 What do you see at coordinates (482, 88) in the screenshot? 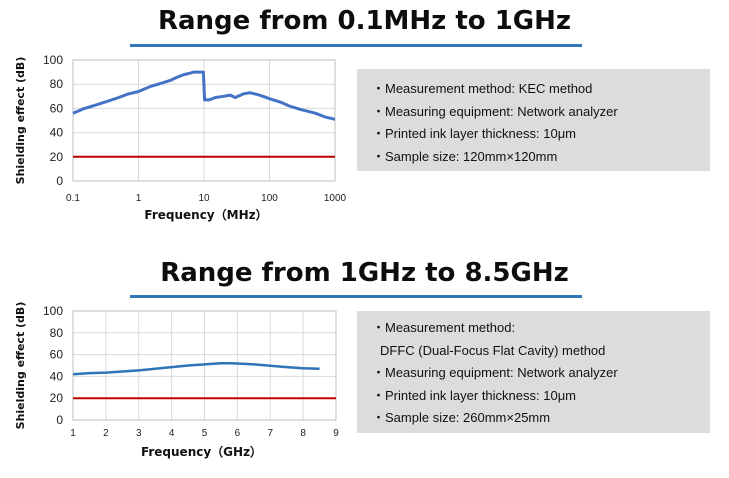
I see `info-measurement-method: ・Measurement method: KEC method` at bounding box center [482, 88].